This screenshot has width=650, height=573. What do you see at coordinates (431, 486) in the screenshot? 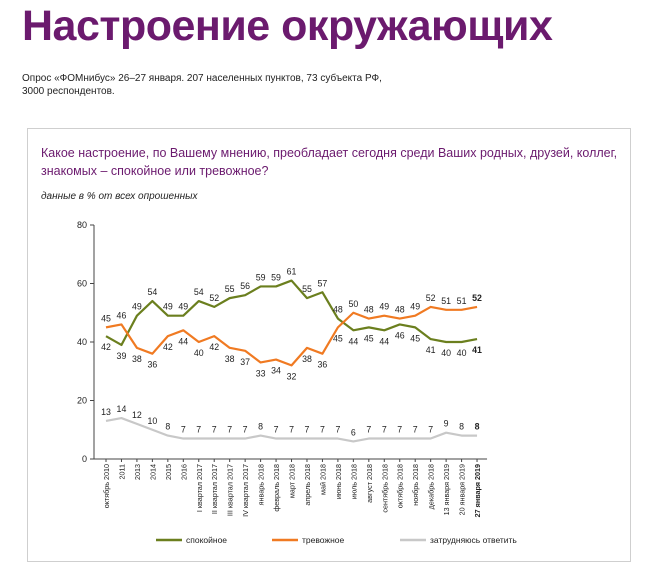
I see `x-tick-label: декабрь 2018` at bounding box center [431, 486].